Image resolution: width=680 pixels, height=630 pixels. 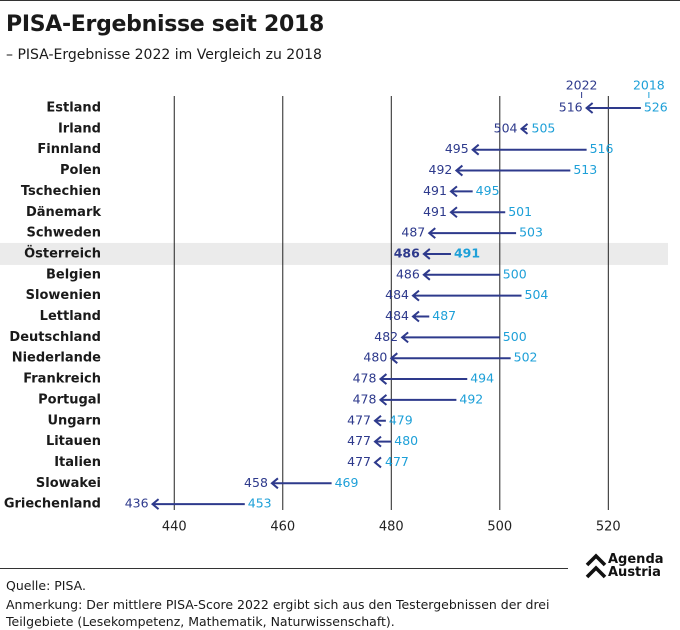 What do you see at coordinates (431, 233) in the screenshot?
I see `arrow-head-schweden` at bounding box center [431, 233].